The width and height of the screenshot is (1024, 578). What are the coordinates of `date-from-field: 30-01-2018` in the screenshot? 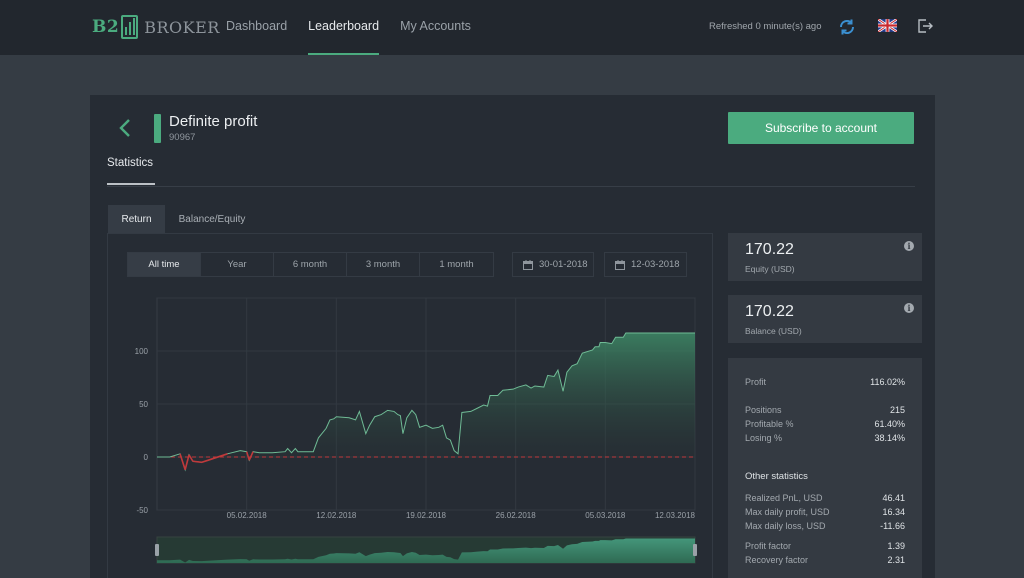 It's located at (553, 264).